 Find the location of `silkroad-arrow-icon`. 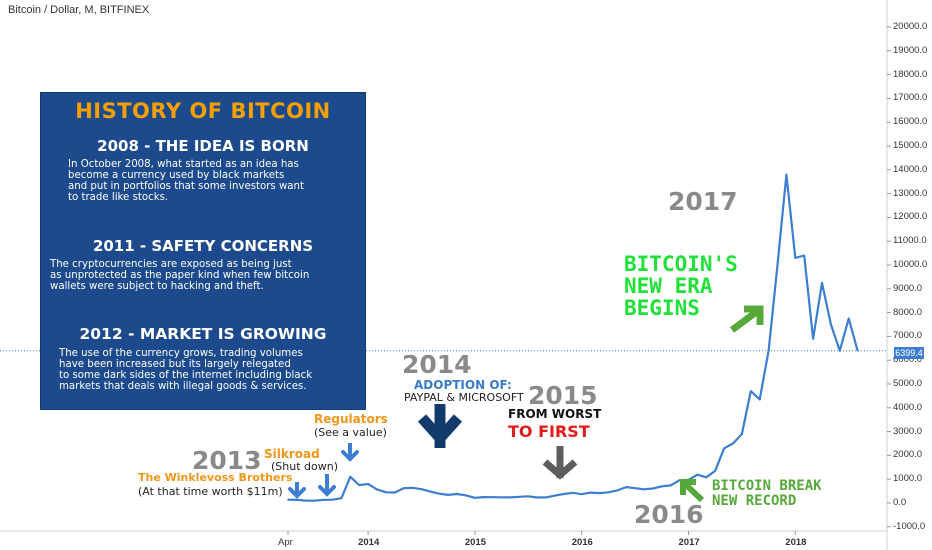

silkroad-arrow-icon is located at coordinates (327, 485).